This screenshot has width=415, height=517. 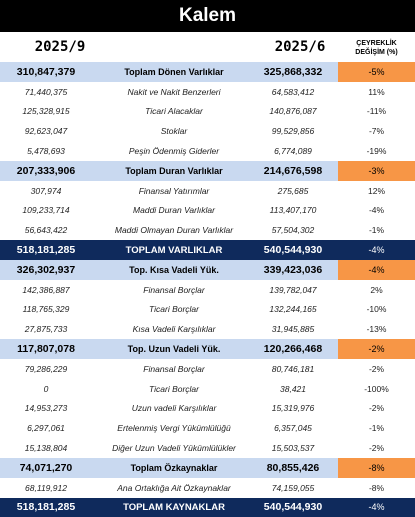 What do you see at coordinates (46, 111) in the screenshot?
I see `value-2025-9: 125,328,915` at bounding box center [46, 111].